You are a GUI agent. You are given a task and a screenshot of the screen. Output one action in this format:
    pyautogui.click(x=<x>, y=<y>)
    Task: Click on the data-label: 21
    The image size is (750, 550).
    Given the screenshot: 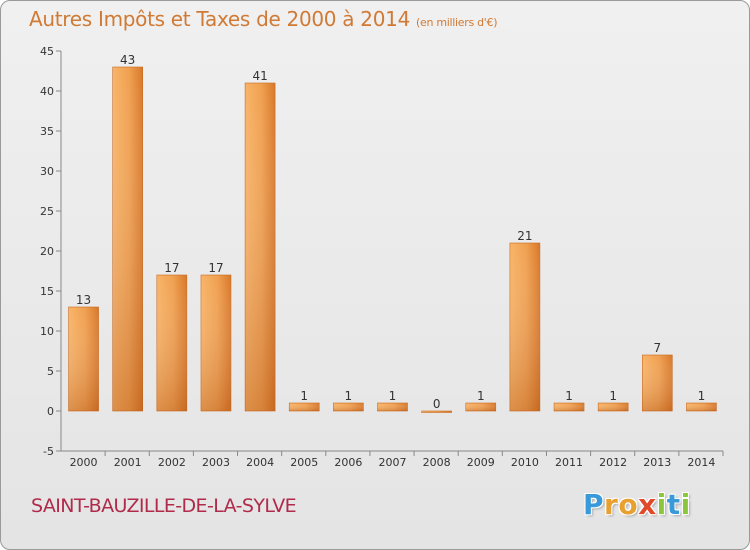 What is the action you would take?
    pyautogui.click(x=524, y=236)
    